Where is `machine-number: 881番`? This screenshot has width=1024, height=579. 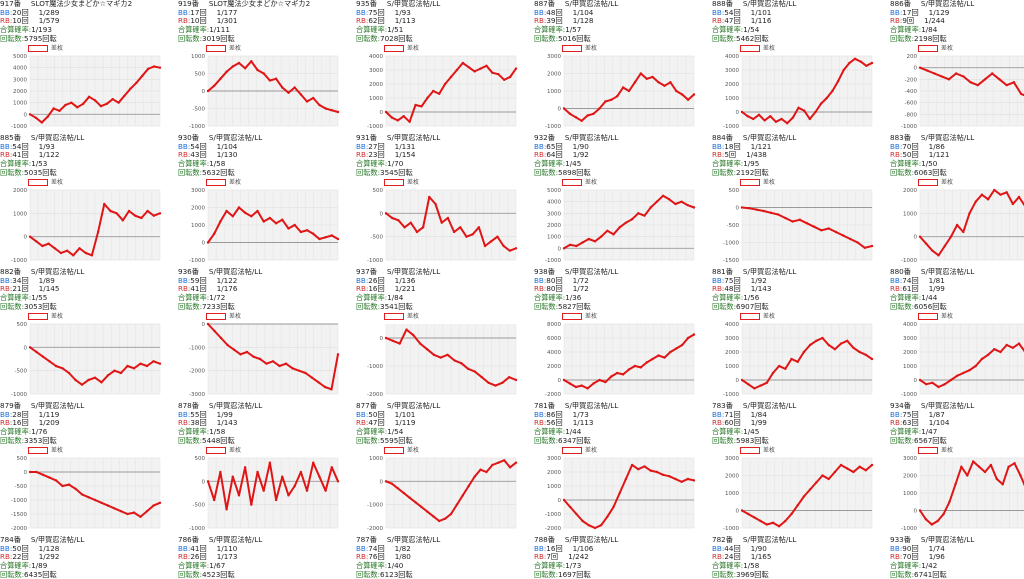
machine-number: 881番 is located at coordinates (722, 272).